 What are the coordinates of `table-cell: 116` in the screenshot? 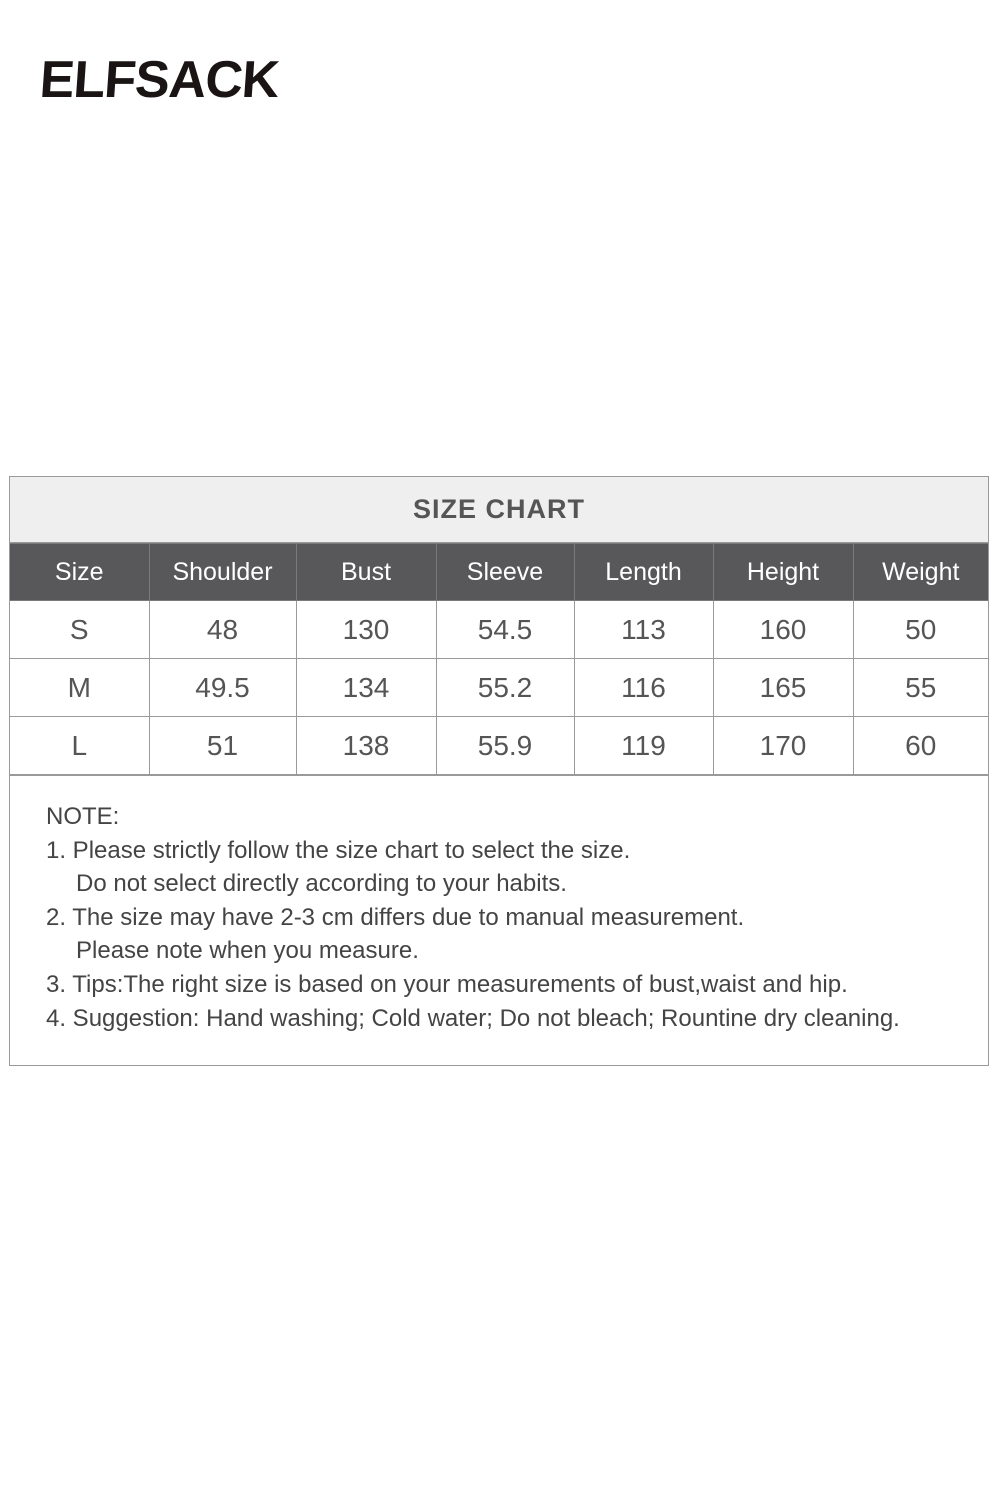 It's located at (643, 687).